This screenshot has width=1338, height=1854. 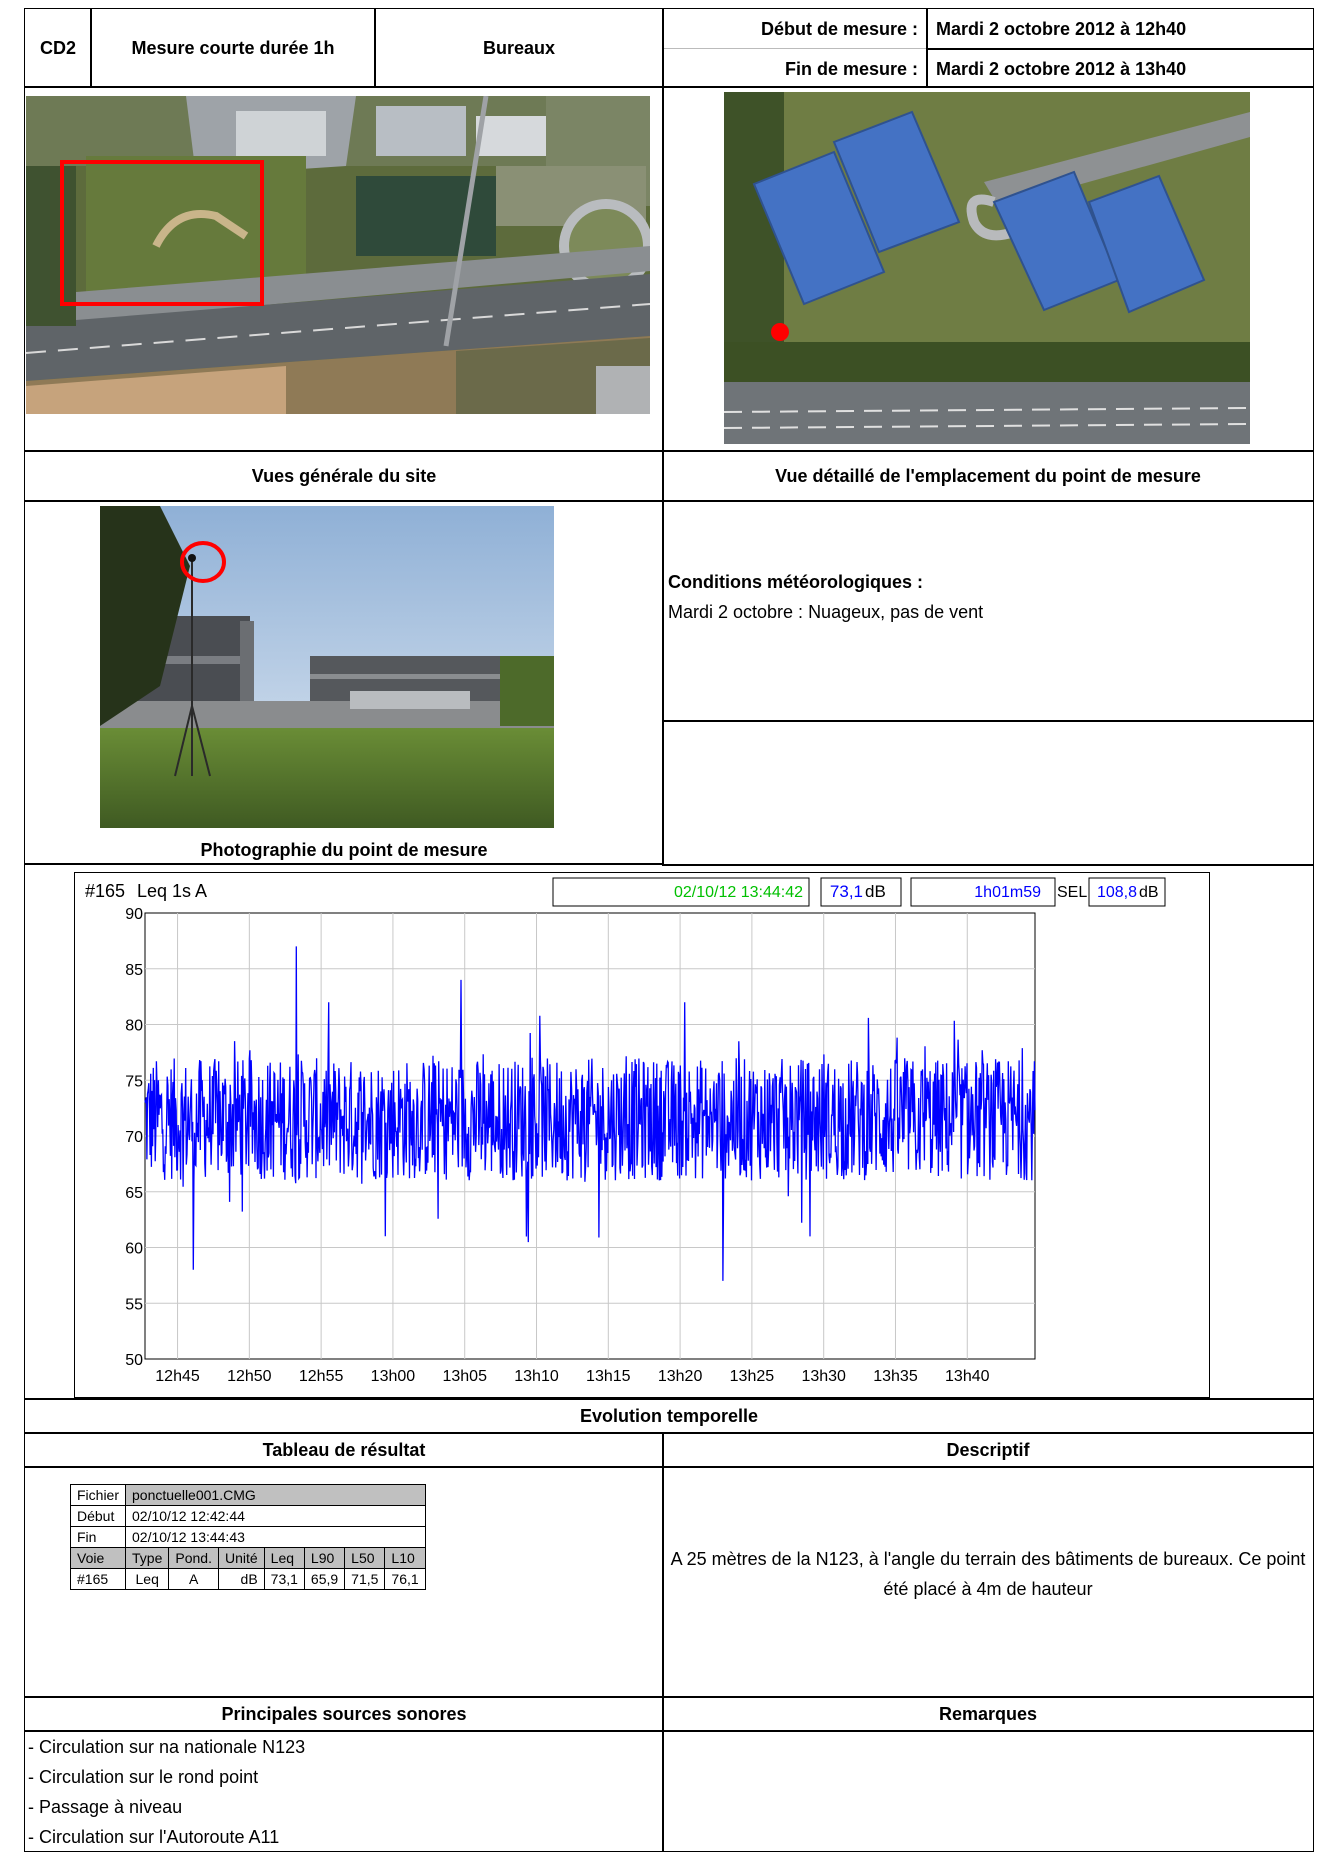 I want to click on dates-separator-h2, so click(x=1120, y=49).